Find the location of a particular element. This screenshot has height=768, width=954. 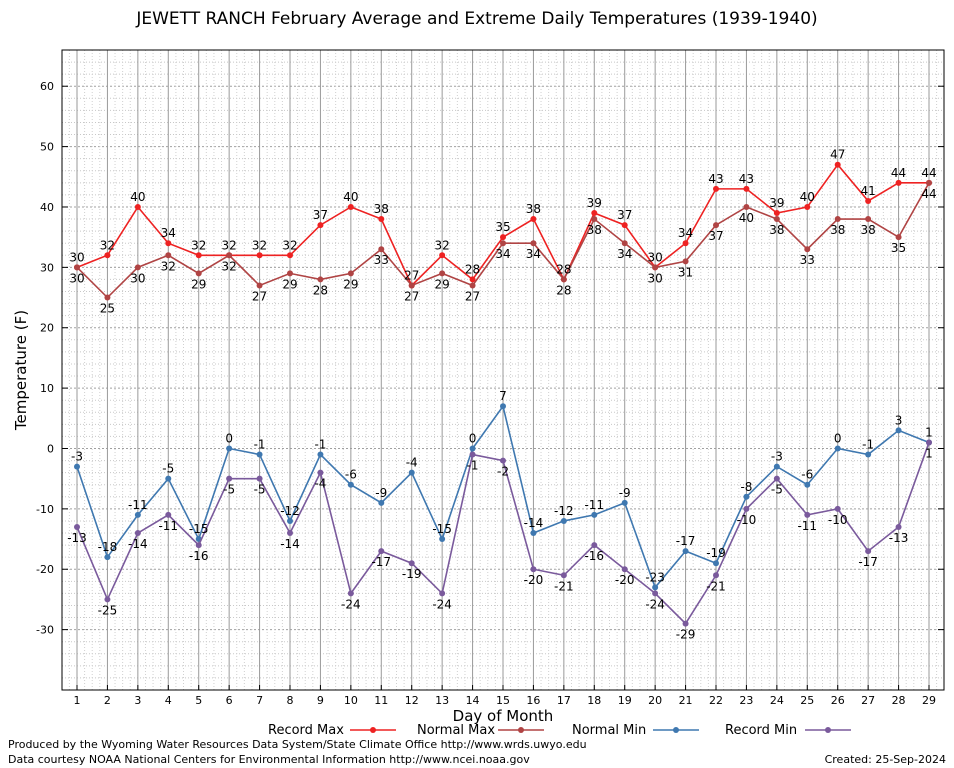

data-label: 33 is located at coordinates (807, 260).